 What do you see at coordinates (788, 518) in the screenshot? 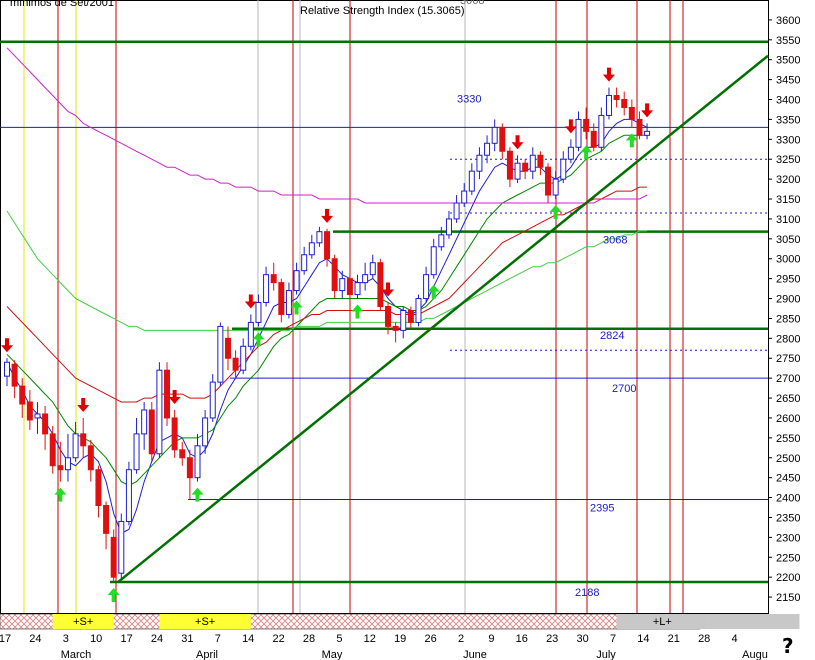
I see `y-tick-label-2350: 2350` at bounding box center [788, 518].